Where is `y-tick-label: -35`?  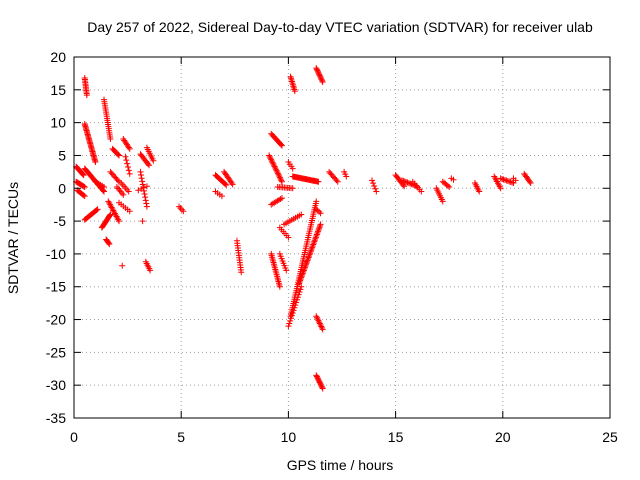
y-tick-label: -35 is located at coordinates (56, 418).